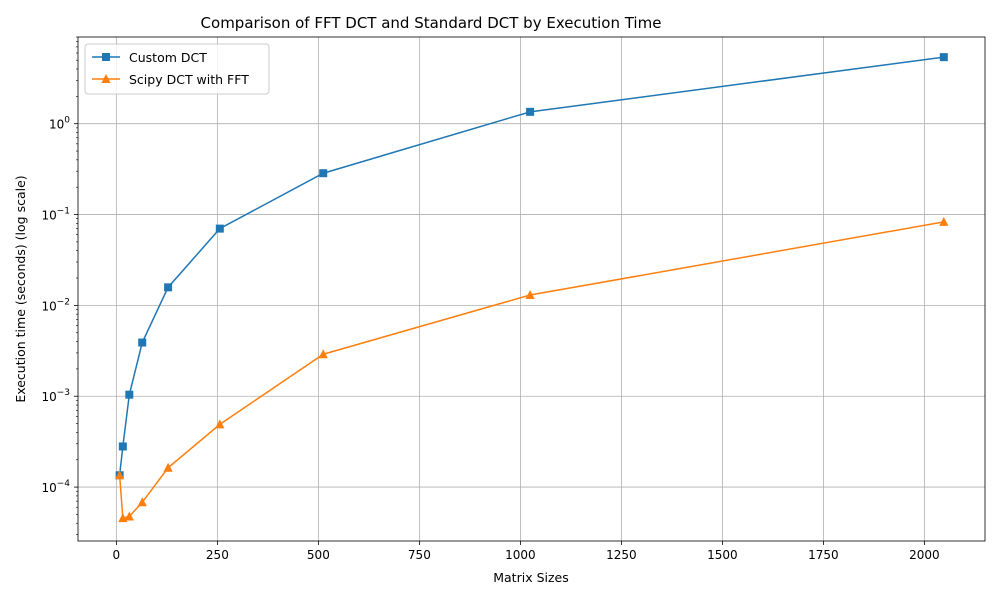  I want to click on y-tick-label: 10⁻³, so click(55, 396).